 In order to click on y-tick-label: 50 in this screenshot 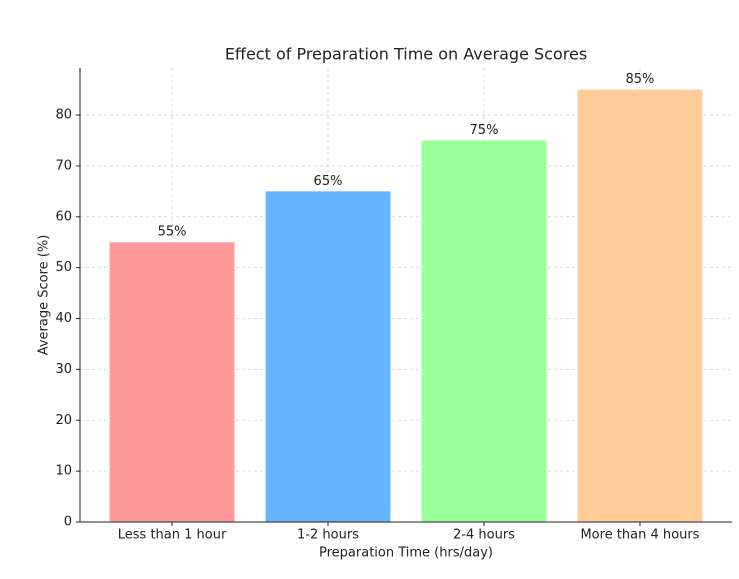, I will do `click(63, 267)`.